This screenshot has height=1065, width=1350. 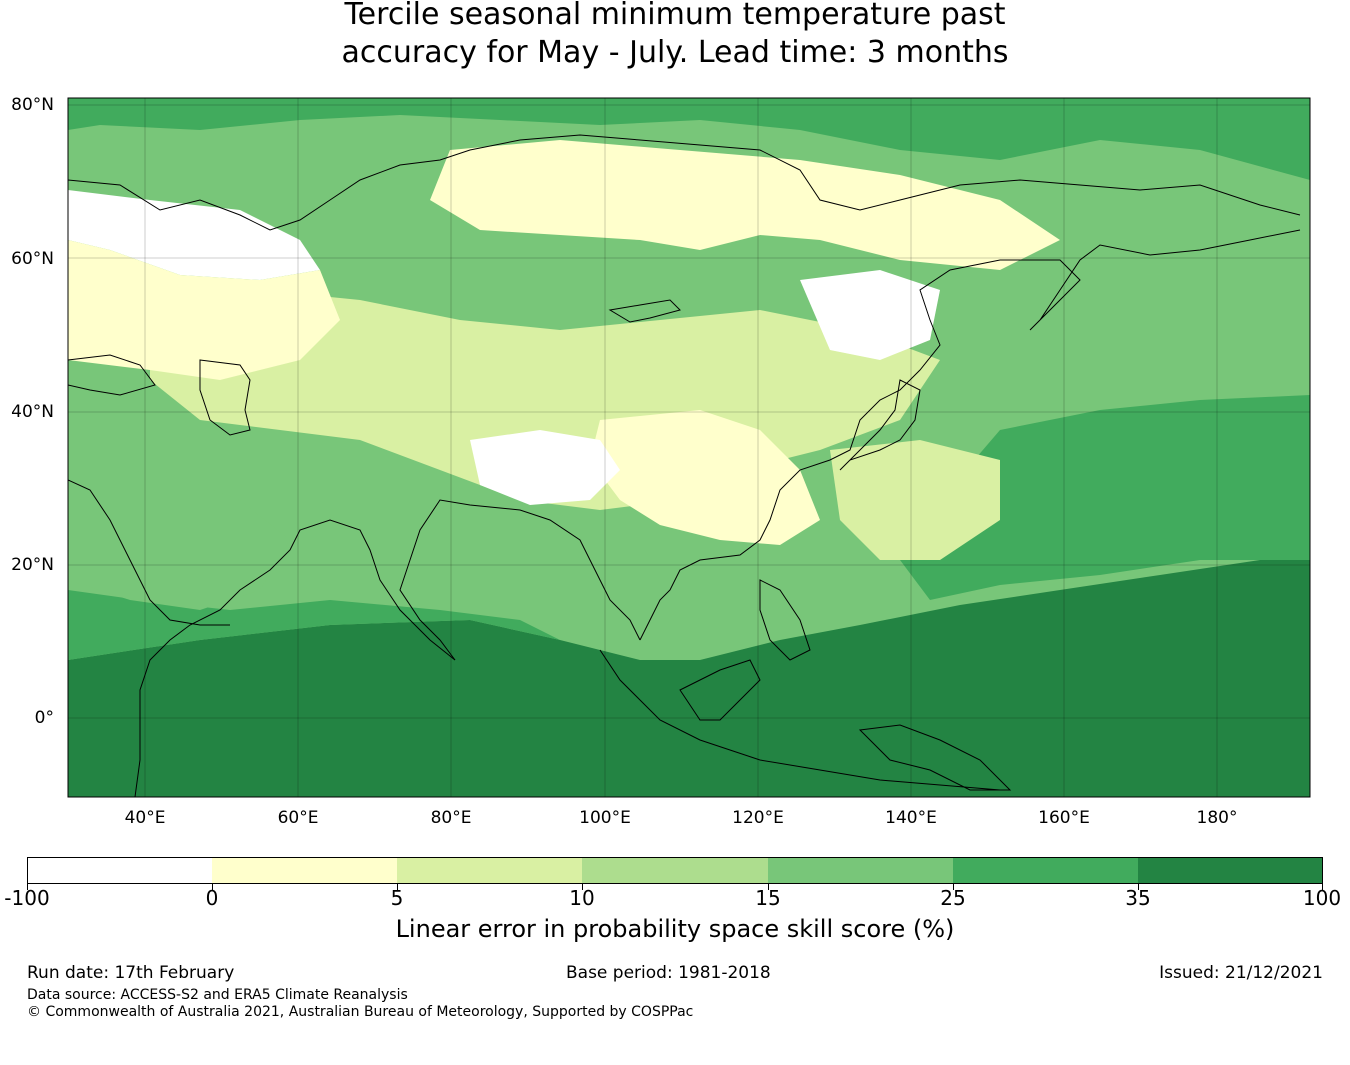 What do you see at coordinates (768, 898) in the screenshot?
I see `colorbar-label: 15` at bounding box center [768, 898].